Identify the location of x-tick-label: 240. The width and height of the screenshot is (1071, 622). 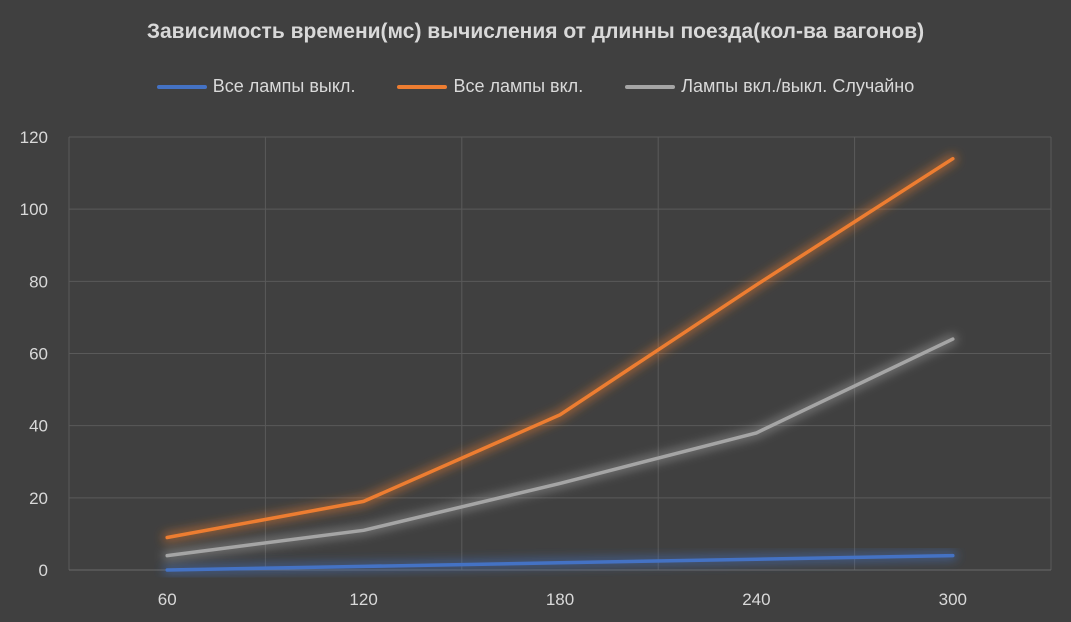
(756, 599).